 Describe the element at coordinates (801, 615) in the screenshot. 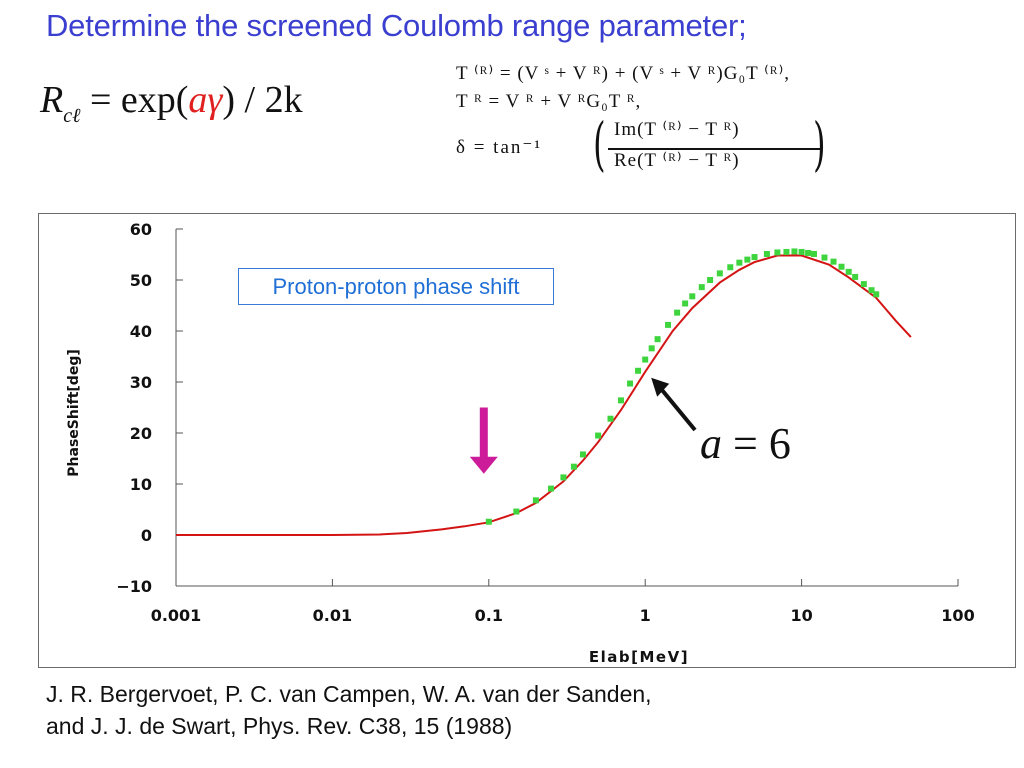

I see `x-tick-label: 10` at that location.